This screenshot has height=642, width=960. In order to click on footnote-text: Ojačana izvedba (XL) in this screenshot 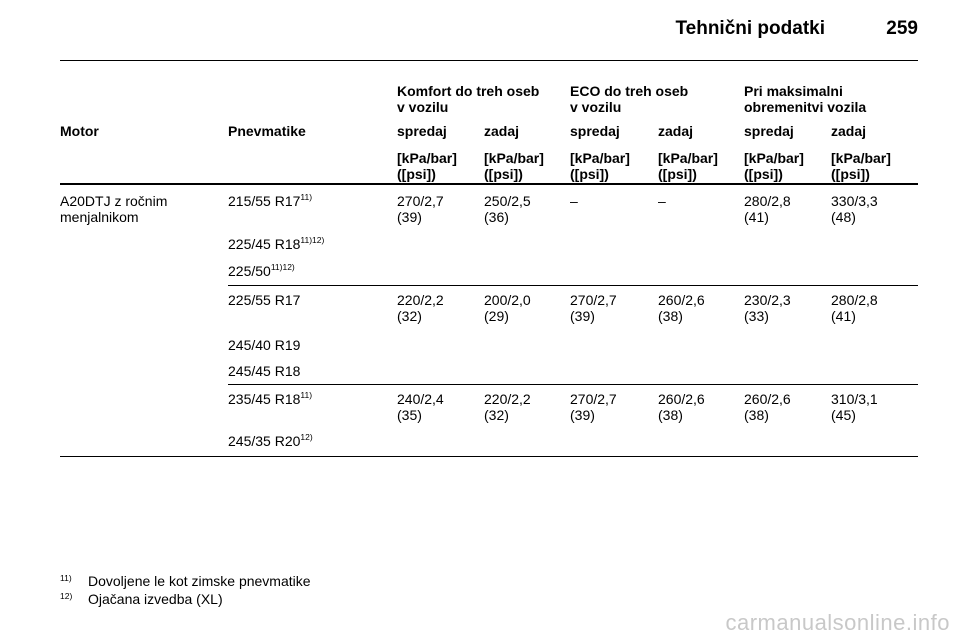, I will do `click(155, 599)`.